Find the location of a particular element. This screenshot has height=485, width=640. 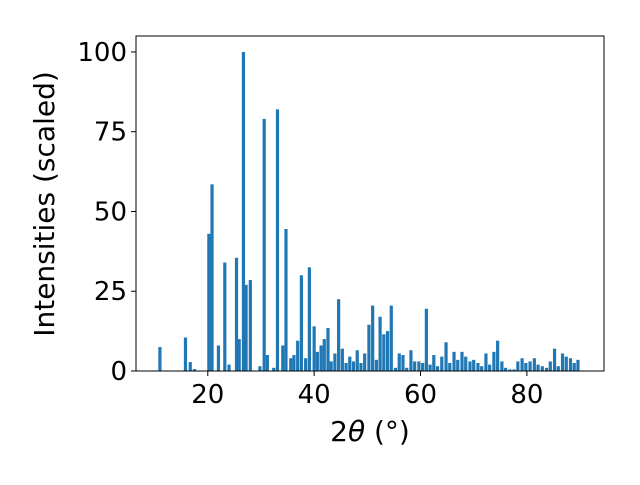

y-tick-label-100: 100 is located at coordinates (102, 53).